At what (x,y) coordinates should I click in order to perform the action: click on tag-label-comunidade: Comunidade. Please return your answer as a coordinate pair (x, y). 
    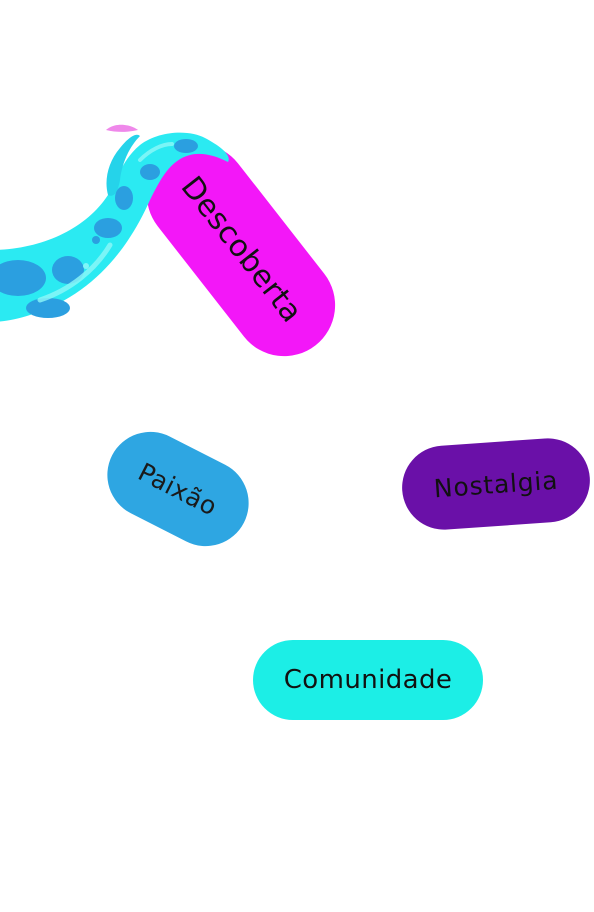
    Looking at the image, I should click on (368, 680).